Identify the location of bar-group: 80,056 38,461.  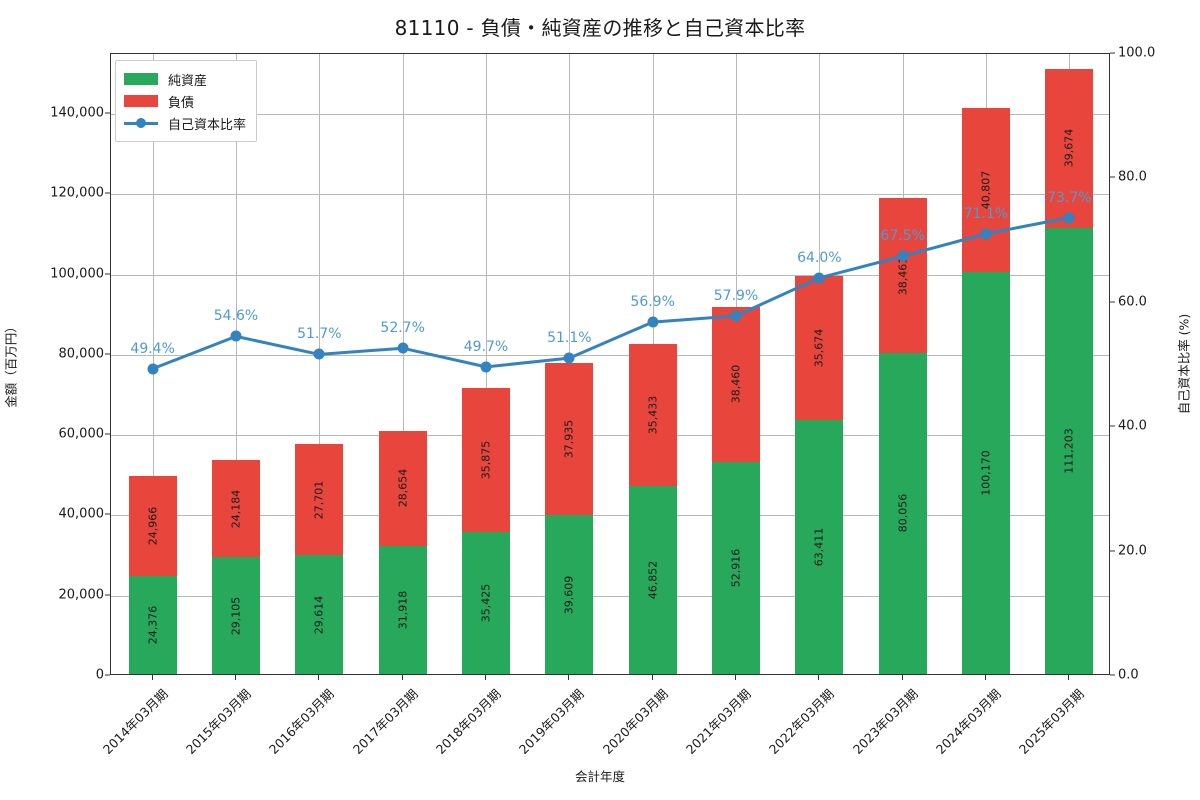
(902, 363).